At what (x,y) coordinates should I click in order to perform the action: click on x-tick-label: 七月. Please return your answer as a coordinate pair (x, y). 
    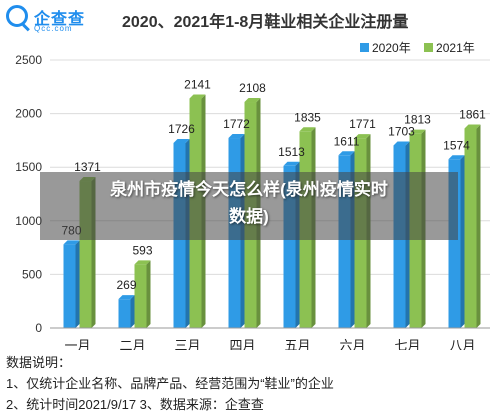
    Looking at the image, I should click on (407, 344).